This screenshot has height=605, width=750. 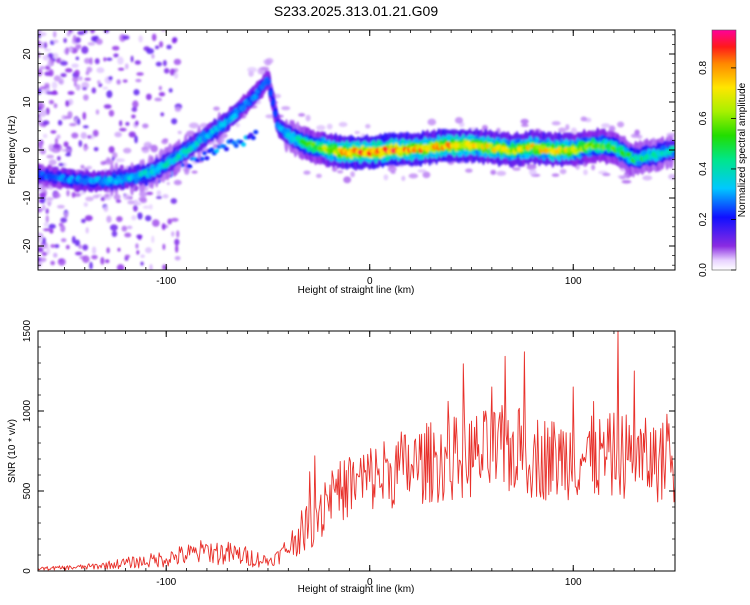 I want to click on colorbar-tick-label: 0.2, so click(x=703, y=219).